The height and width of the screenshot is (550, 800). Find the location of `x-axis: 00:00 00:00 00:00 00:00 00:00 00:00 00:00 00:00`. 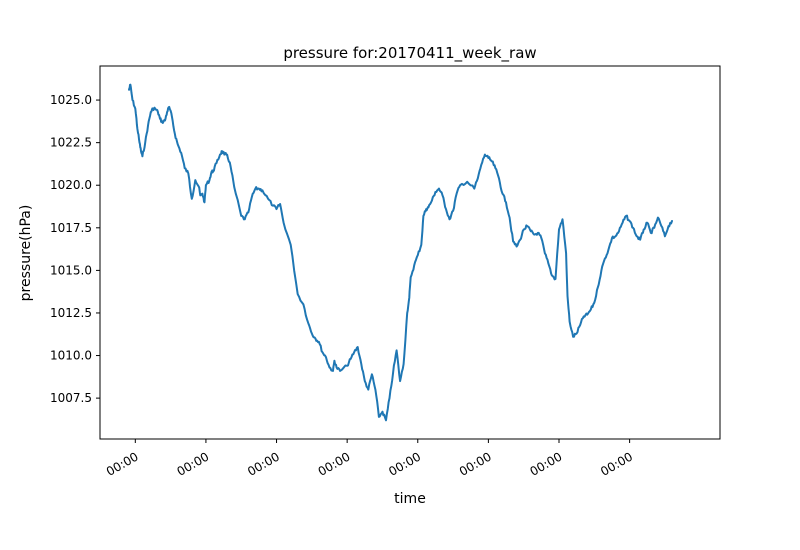

x-axis: 00:00 00:00 00:00 00:00 00:00 00:00 00:00 00:00 is located at coordinates (369, 459).